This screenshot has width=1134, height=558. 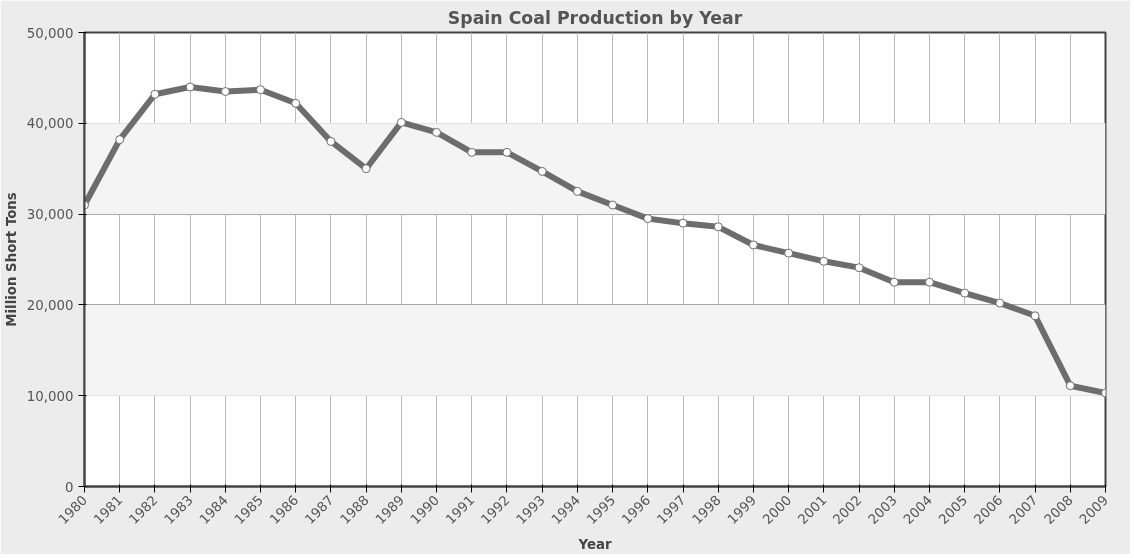 What do you see at coordinates (50, 124) in the screenshot?
I see `y-tick-label: 40,000` at bounding box center [50, 124].